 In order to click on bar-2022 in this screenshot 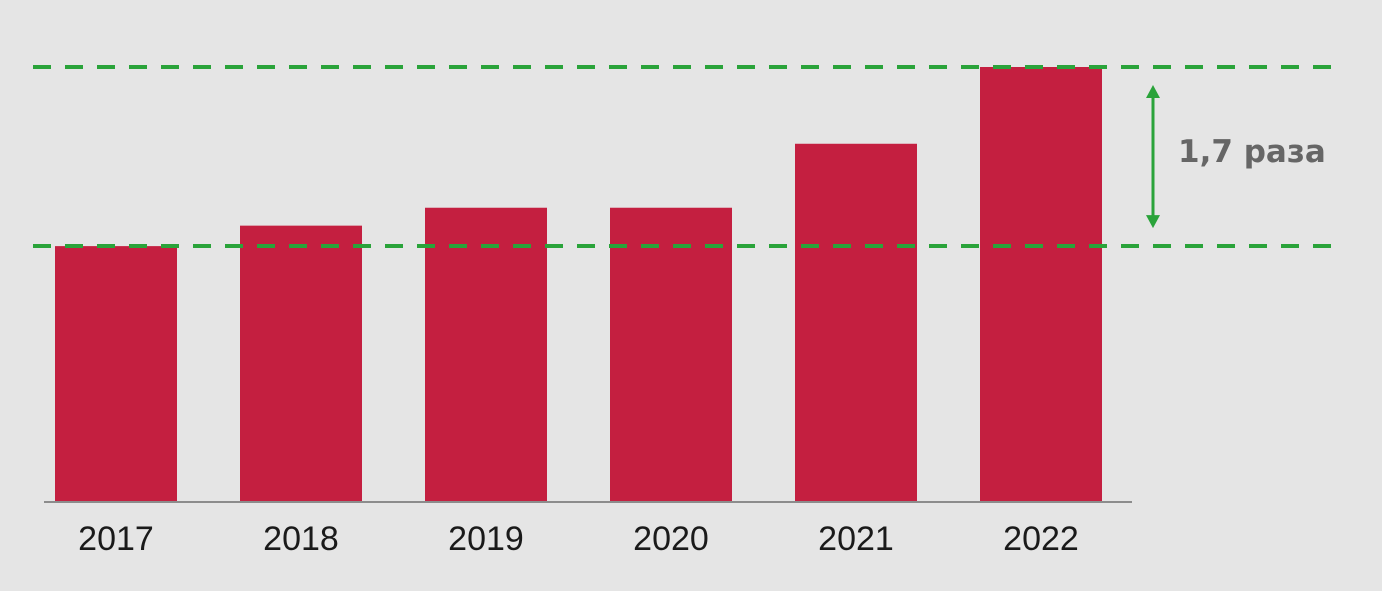, I will do `click(1041, 284)`.